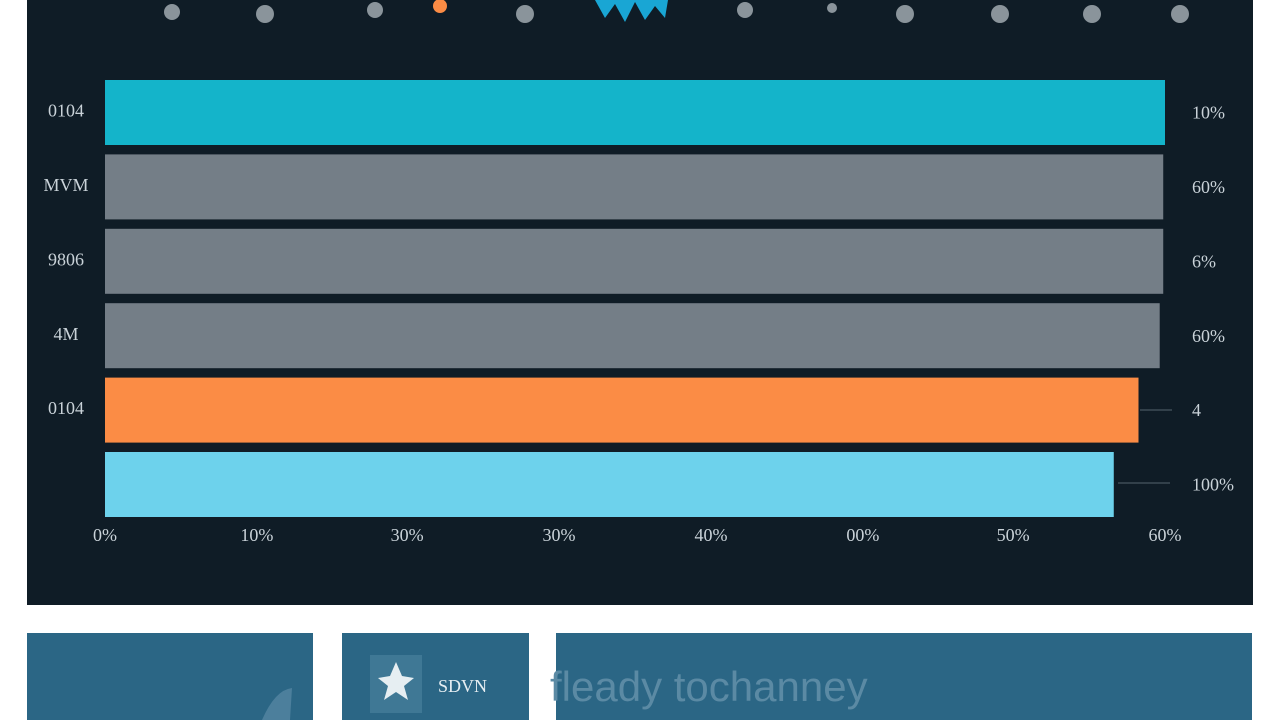 This screenshot has width=1280, height=720. Describe the element at coordinates (462, 686) in the screenshot. I see `panel-label: SDVN` at that location.